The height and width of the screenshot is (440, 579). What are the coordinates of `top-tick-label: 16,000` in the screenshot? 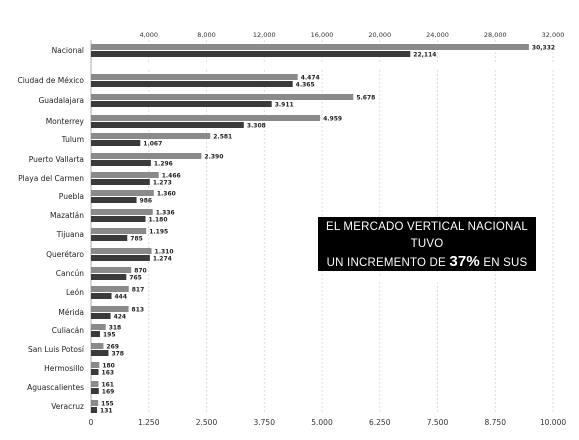 It's located at (322, 35).